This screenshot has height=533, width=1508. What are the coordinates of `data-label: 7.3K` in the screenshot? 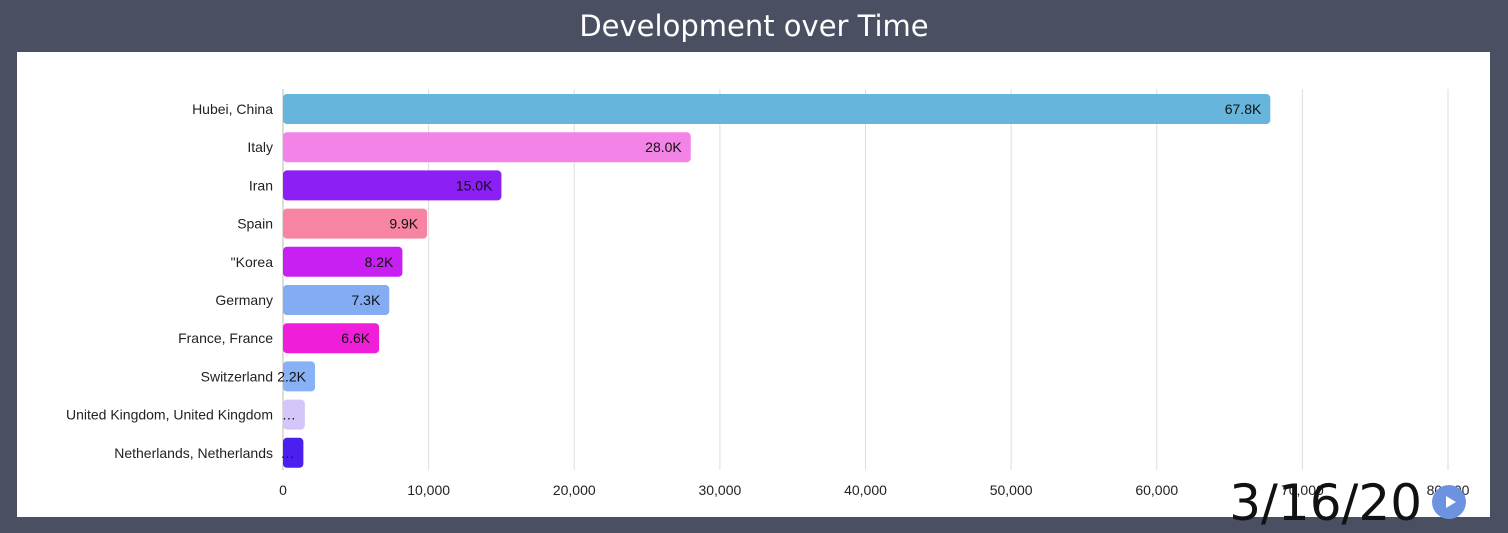 It's located at (365, 300).